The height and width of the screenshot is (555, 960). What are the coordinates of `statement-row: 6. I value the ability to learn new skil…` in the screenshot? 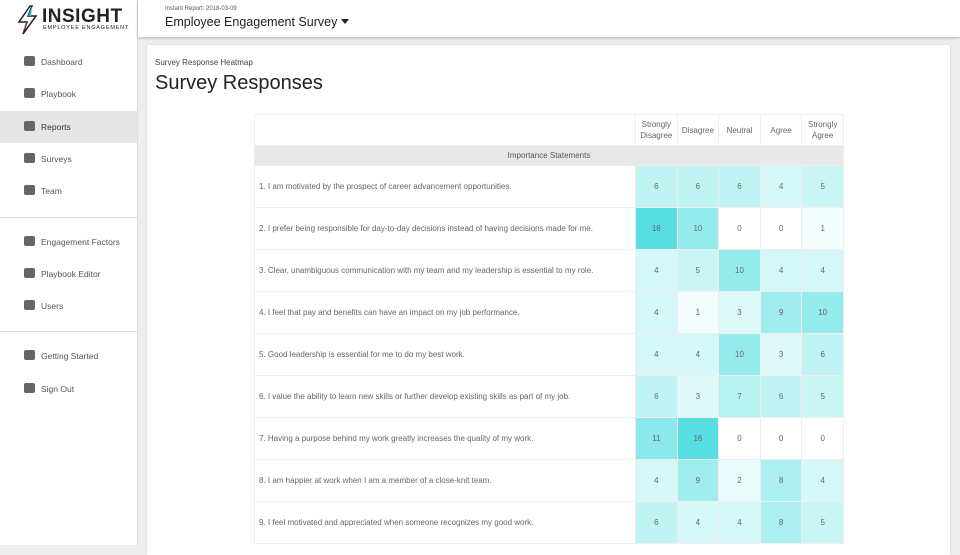 It's located at (549, 396).